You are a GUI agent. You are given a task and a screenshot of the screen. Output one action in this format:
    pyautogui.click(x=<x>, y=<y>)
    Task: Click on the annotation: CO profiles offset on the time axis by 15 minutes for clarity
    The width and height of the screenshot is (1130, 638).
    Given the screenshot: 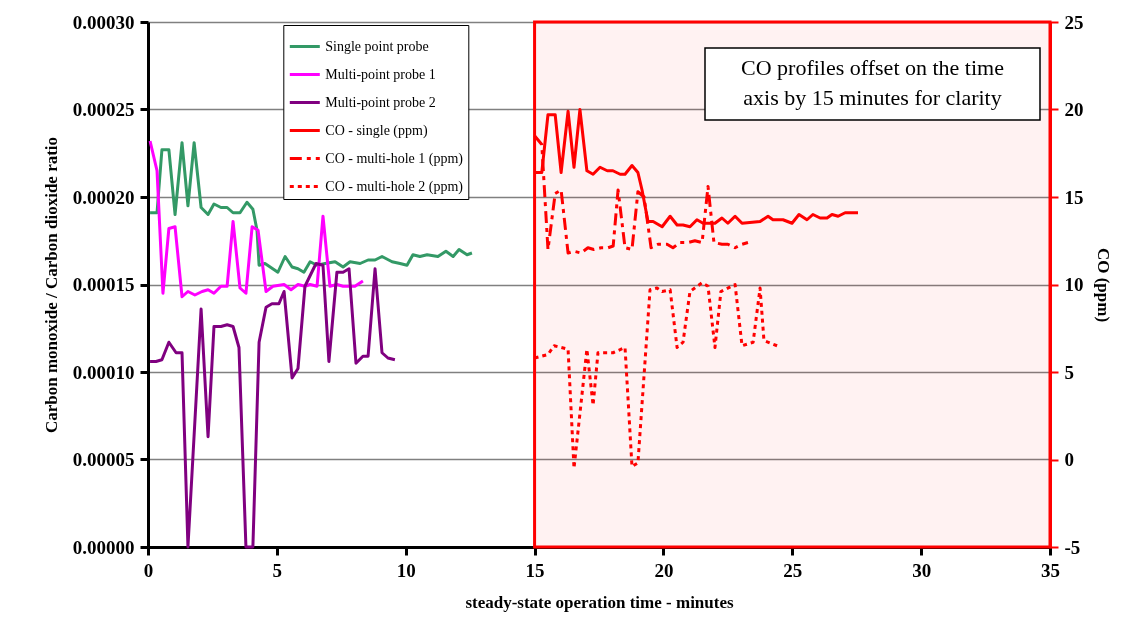 What is the action you would take?
    pyautogui.click(x=872, y=82)
    